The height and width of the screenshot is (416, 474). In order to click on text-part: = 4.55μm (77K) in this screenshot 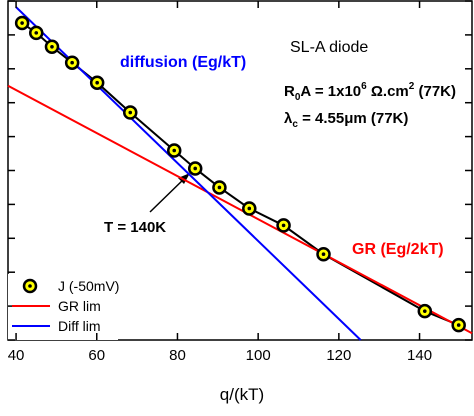, I will do `click(353, 118)`.